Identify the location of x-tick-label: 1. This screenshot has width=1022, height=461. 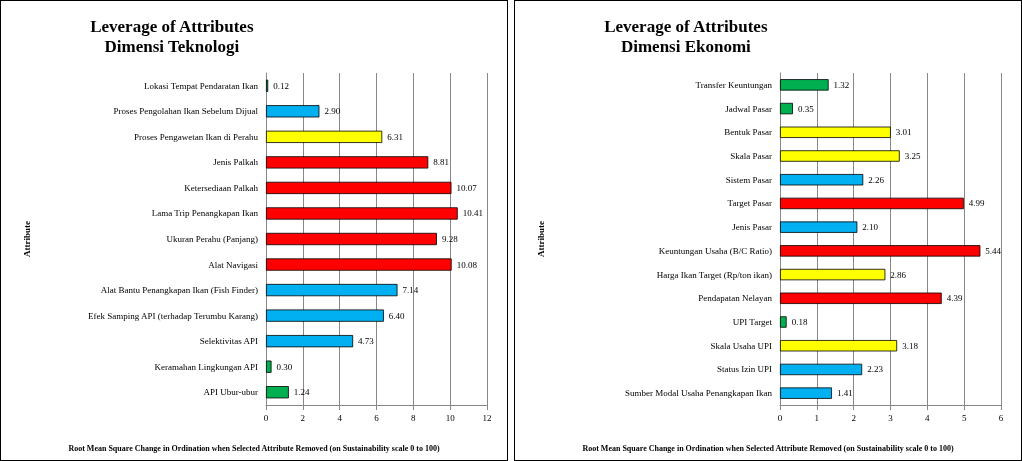
(817, 417).